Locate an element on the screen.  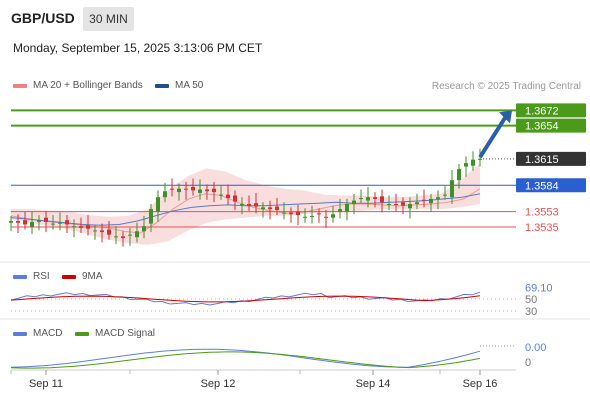
macd-signal-line is located at coordinates (245, 360).